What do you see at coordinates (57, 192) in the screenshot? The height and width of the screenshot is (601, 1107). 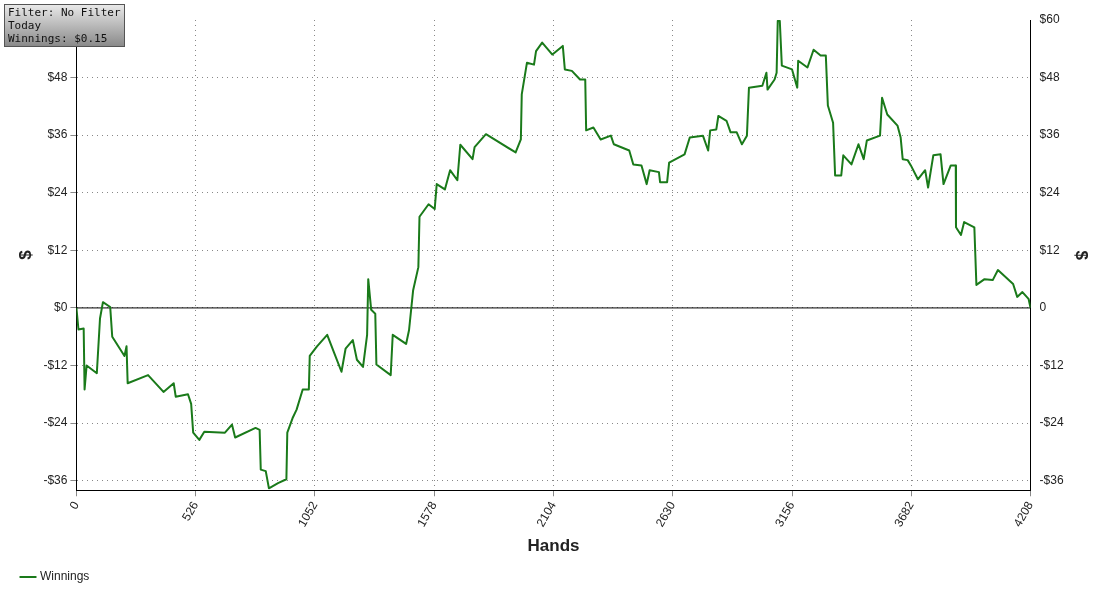 I see `y-tick-label: $24` at bounding box center [57, 192].